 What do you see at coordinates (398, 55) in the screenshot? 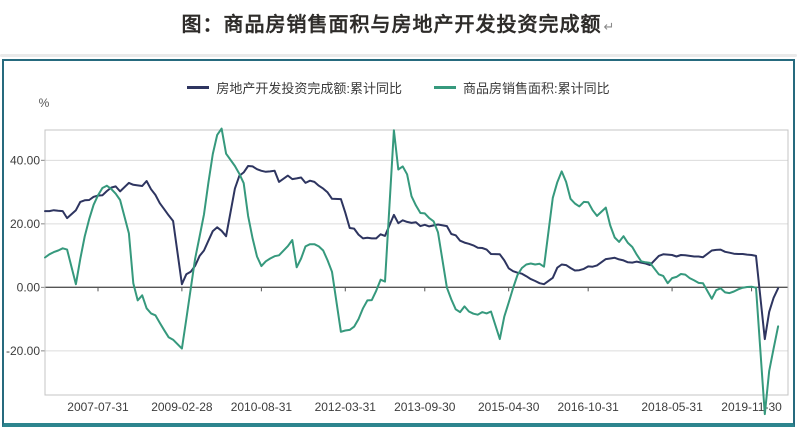
I see `divider-strip` at bounding box center [398, 55].